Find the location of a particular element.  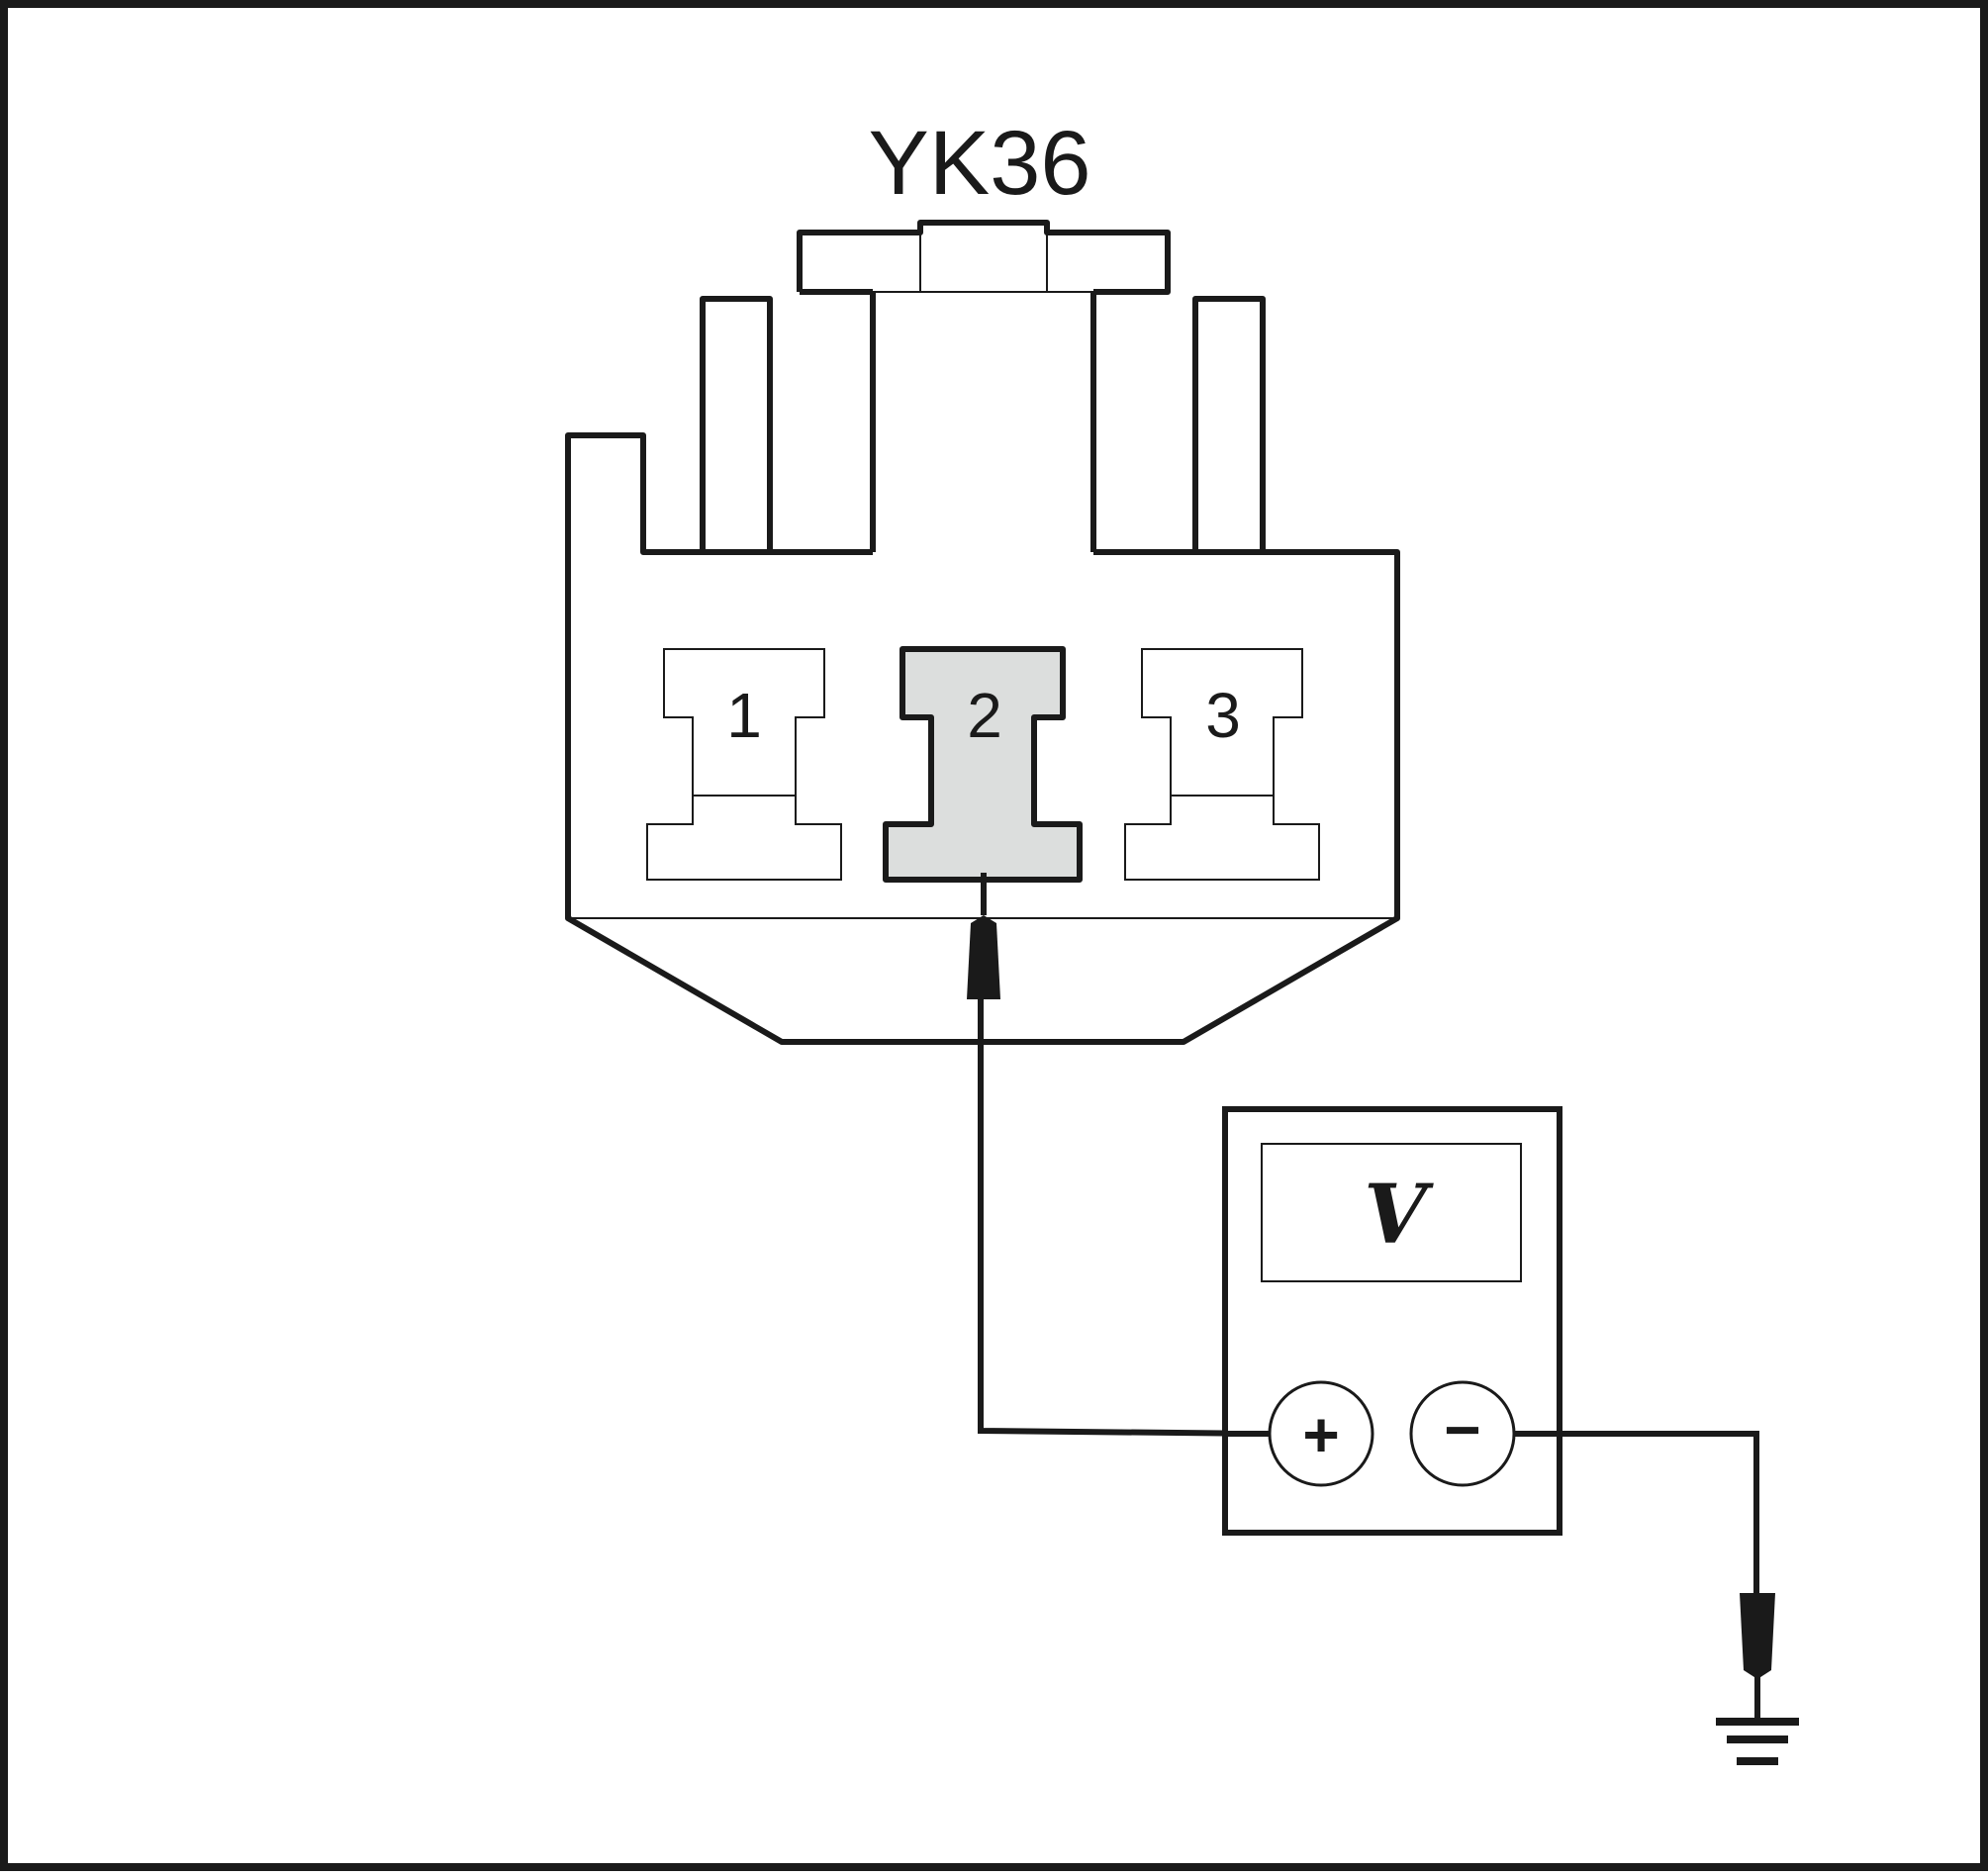

pin-2-terminal: 2 is located at coordinates (983, 764).